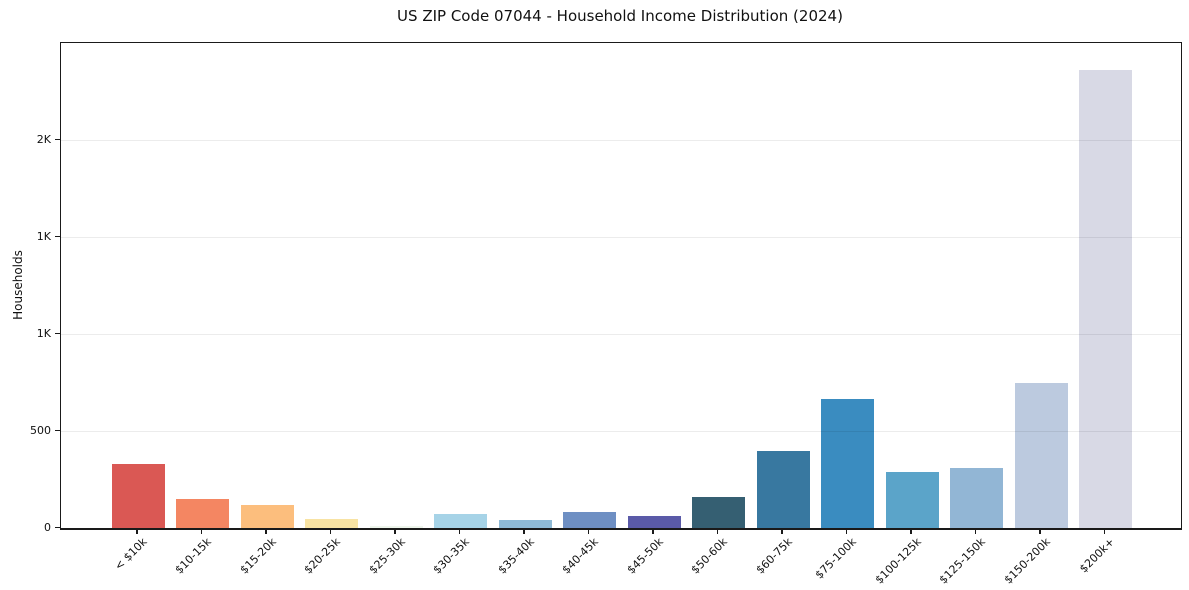  I want to click on bar-$25-30k, so click(396, 526).